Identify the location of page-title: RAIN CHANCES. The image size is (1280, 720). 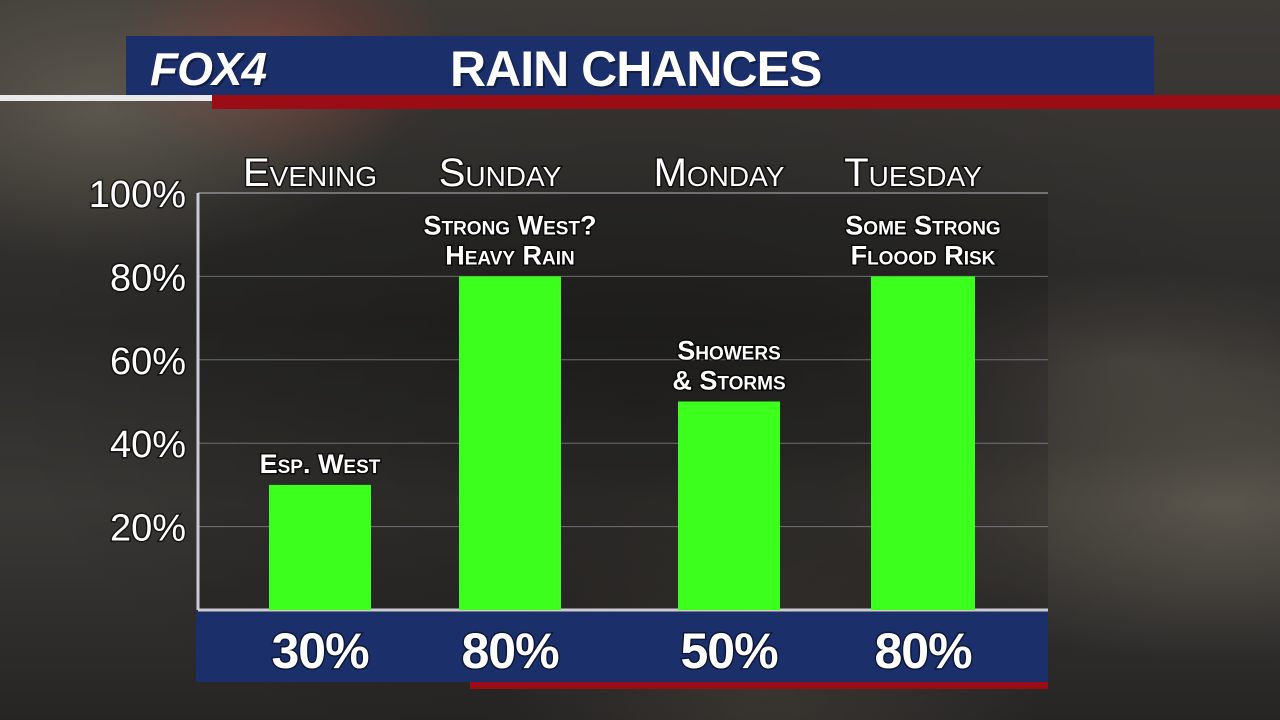
(636, 69).